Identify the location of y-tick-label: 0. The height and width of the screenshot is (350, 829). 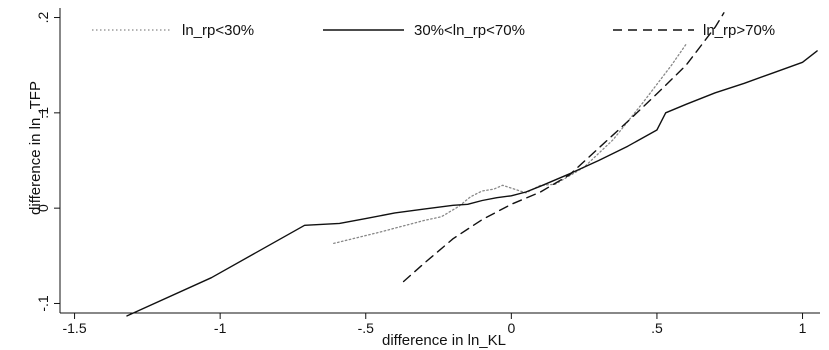
(43, 208).